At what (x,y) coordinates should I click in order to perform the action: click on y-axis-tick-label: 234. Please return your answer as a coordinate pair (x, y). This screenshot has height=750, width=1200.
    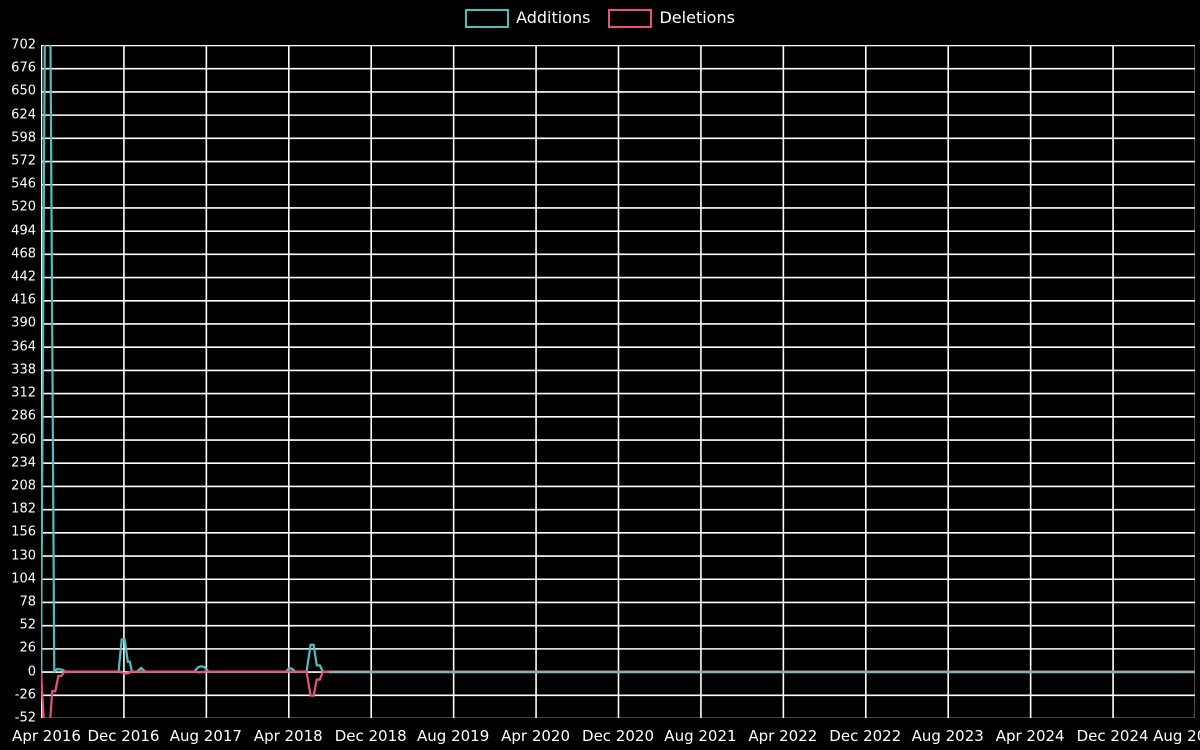
    Looking at the image, I should click on (23, 463).